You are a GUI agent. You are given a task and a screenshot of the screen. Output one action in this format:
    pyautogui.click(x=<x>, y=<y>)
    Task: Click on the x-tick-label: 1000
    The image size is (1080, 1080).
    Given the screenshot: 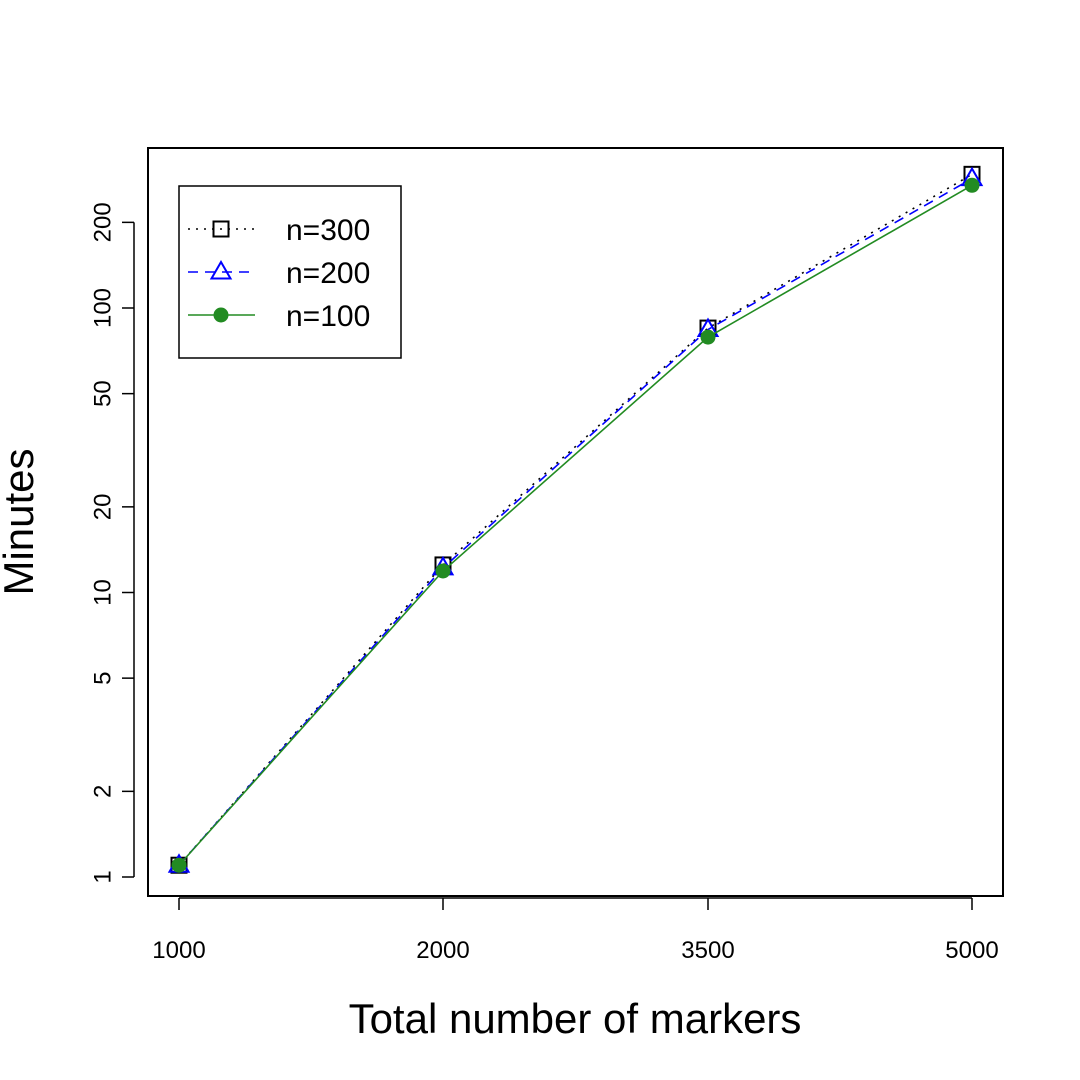 What is the action you would take?
    pyautogui.click(x=178, y=950)
    